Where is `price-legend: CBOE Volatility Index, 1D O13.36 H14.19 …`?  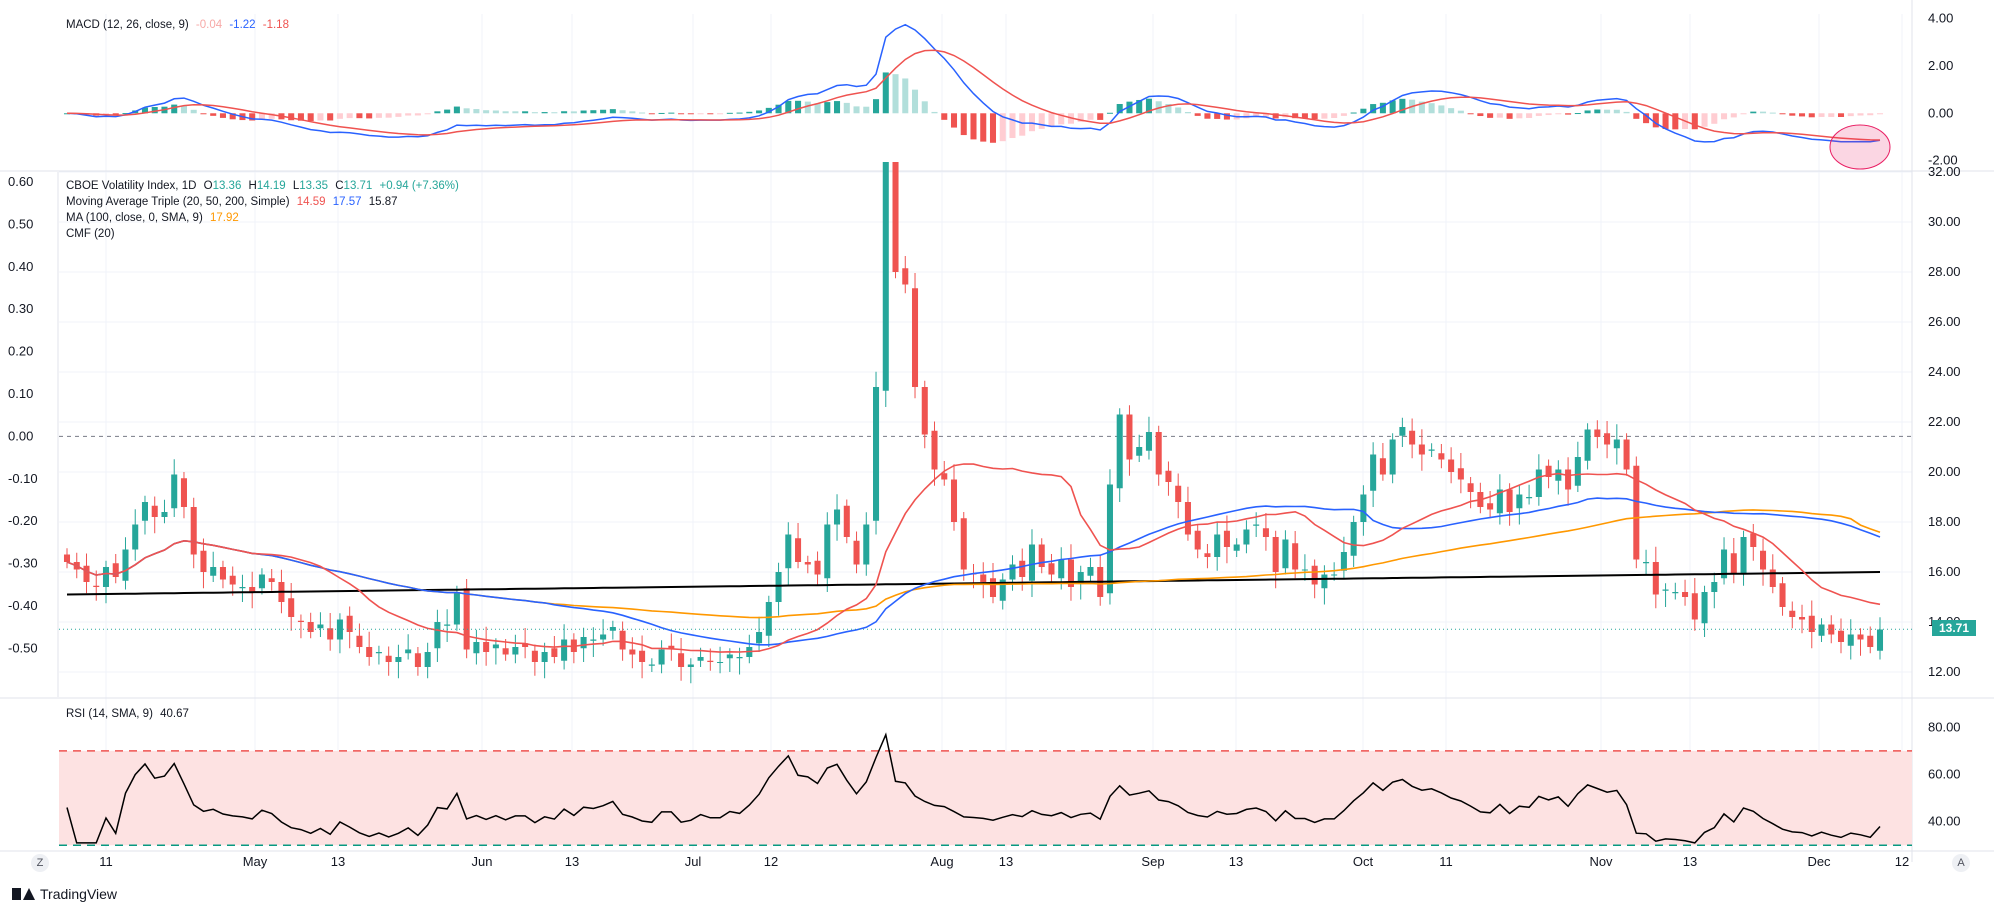
price-legend: CBOE Volatility Index, 1D O13.36 H14.19 … is located at coordinates (264, 210).